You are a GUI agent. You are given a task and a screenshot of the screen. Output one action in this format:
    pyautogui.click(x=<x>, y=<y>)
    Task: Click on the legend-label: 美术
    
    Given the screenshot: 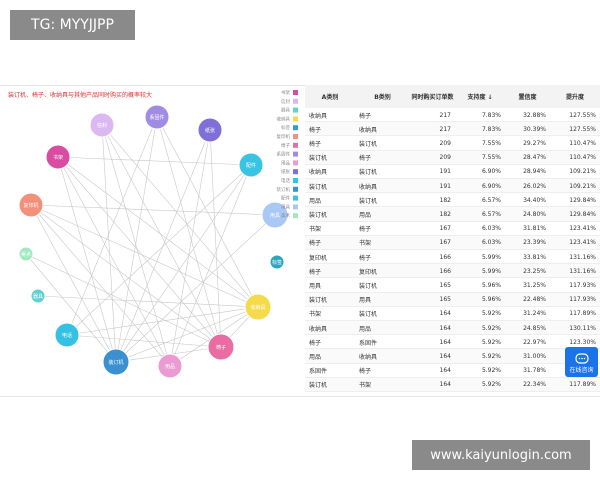 What is the action you would take?
    pyautogui.click(x=285, y=215)
    